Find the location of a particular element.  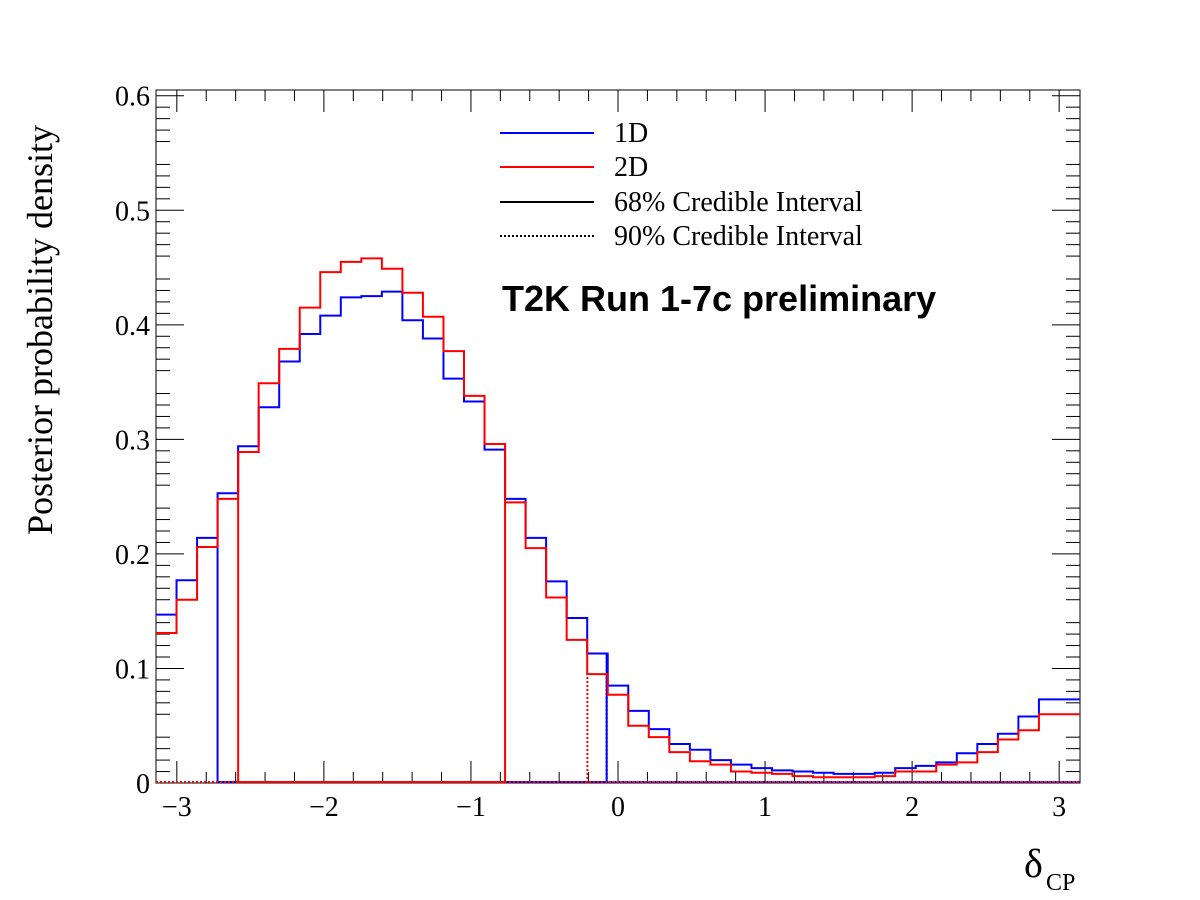

x-axis-label: δ CP is located at coordinates (1049, 868).